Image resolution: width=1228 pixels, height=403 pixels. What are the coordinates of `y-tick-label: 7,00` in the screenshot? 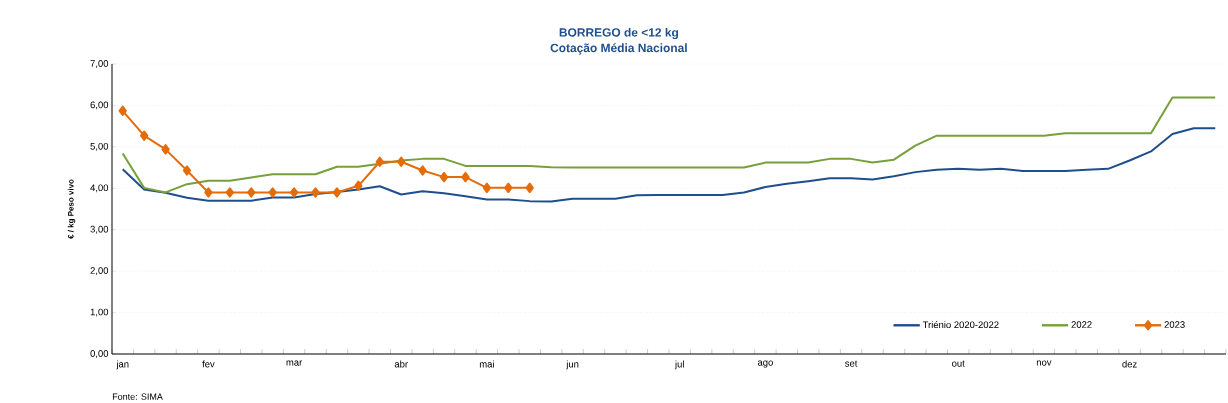 It's located at (99, 64).